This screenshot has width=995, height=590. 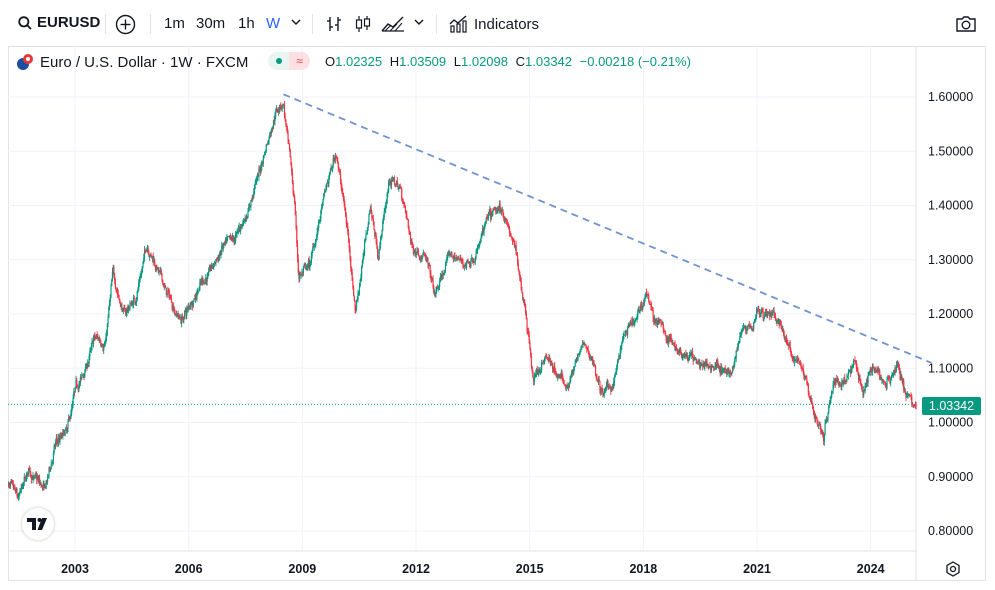 What do you see at coordinates (966, 24) in the screenshot?
I see `snapshot-button` at bounding box center [966, 24].